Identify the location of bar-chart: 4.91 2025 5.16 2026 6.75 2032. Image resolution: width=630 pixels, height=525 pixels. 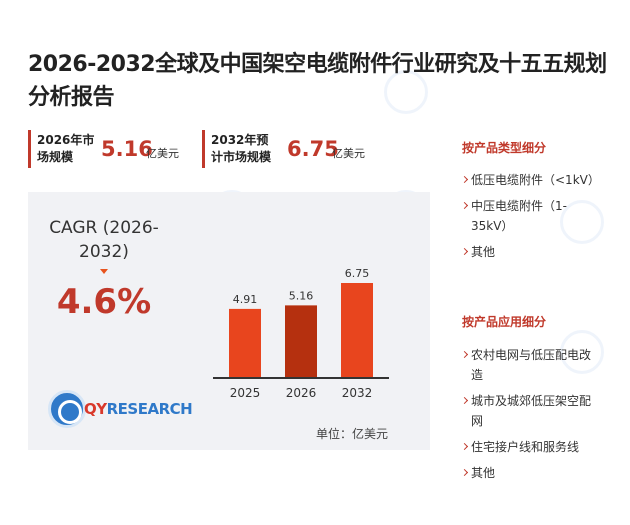
(301, 333).